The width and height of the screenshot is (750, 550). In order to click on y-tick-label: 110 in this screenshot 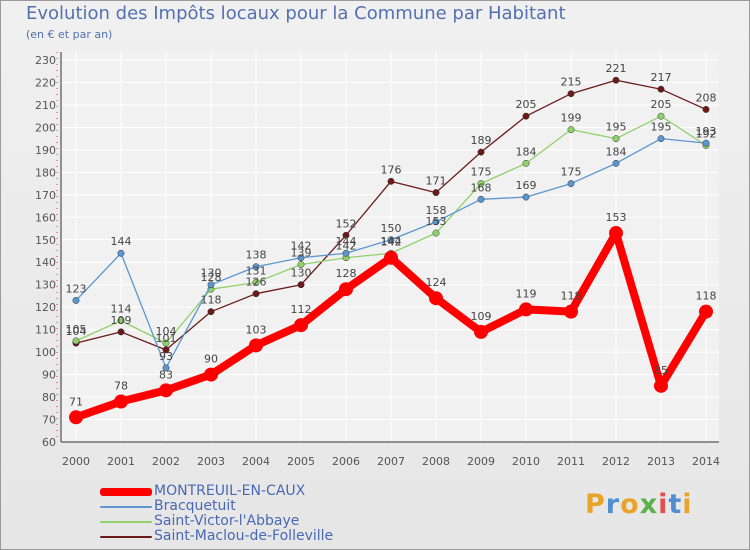, I will do `click(45, 330)`.